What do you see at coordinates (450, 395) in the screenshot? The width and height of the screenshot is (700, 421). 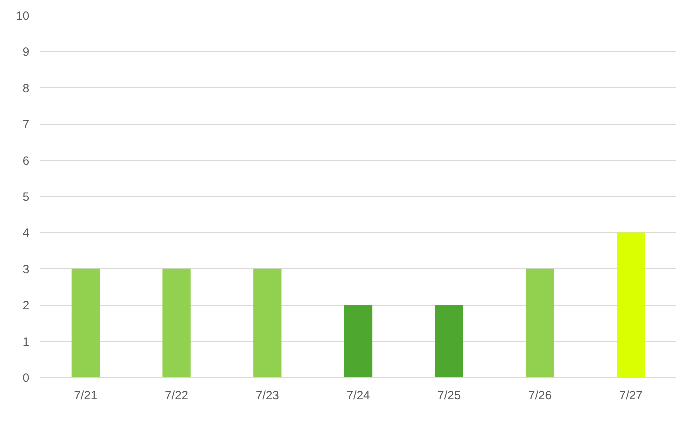 I see `x-tick-label: 7/25` at bounding box center [450, 395].